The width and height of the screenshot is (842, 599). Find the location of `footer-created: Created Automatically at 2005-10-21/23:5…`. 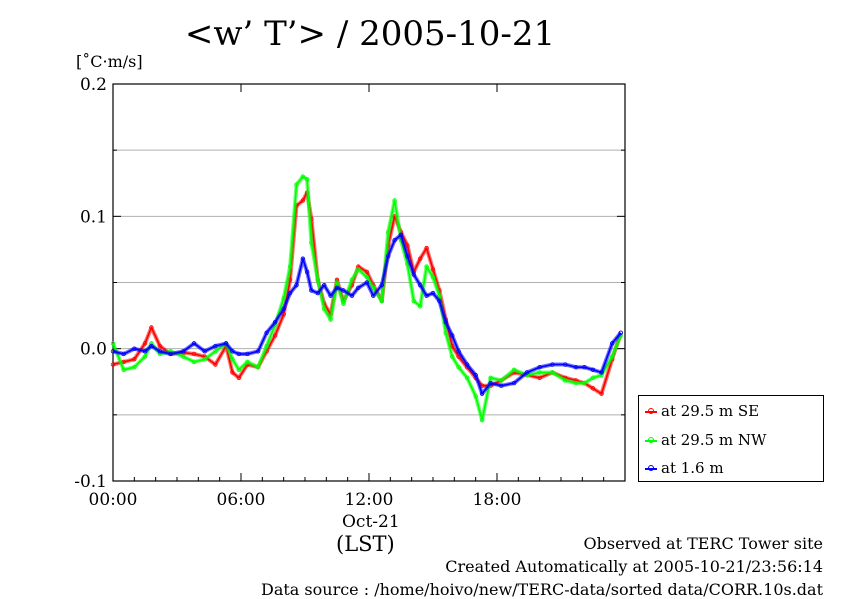

footer-created: Created Automatically at 2005-10-21/23:5… is located at coordinates (634, 566).